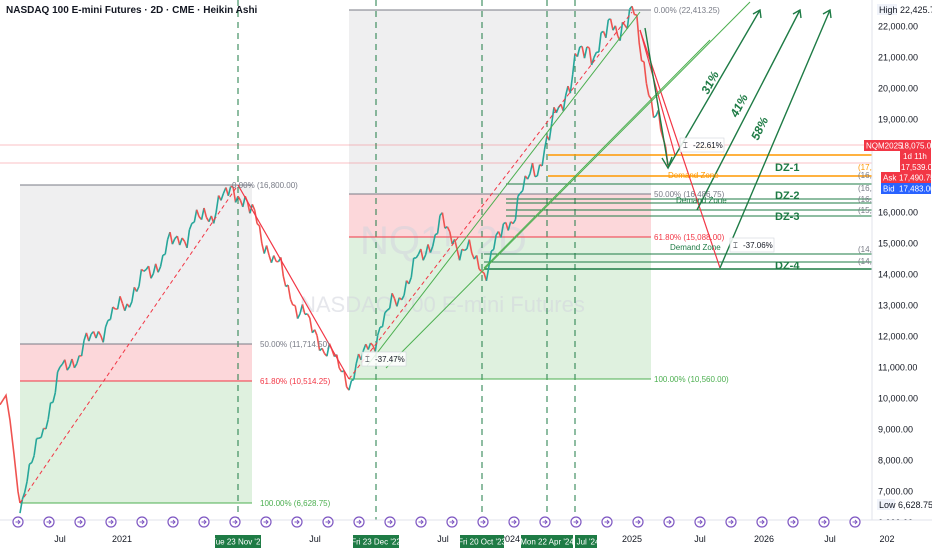 Image resolution: width=932 pixels, height=550 pixels. What do you see at coordinates (687, 10) in the screenshot?
I see `fib-right-level-label: 0.00% (22,413.25)` at bounding box center [687, 10].